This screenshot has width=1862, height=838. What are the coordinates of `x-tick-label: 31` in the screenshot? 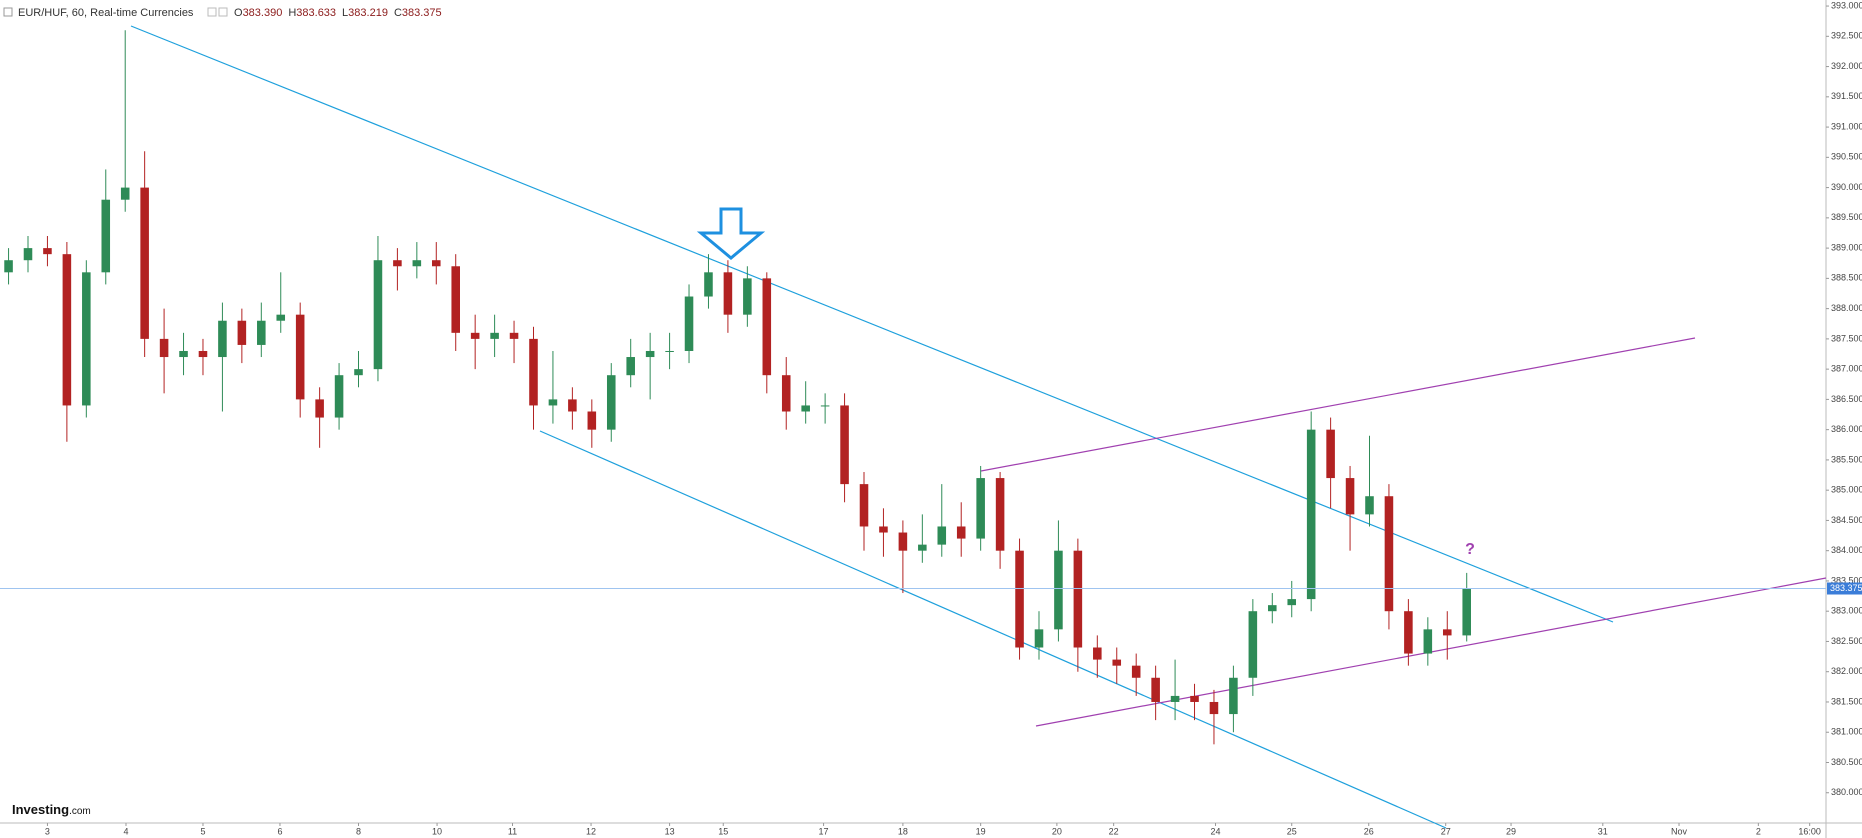 It's located at (1603, 831).